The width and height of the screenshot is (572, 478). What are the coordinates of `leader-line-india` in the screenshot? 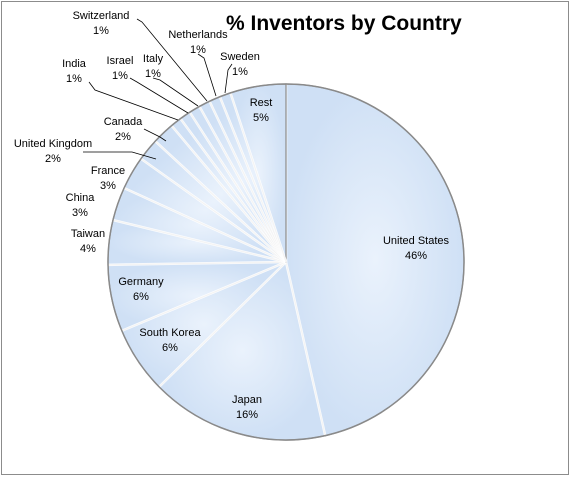 It's located at (133, 101).